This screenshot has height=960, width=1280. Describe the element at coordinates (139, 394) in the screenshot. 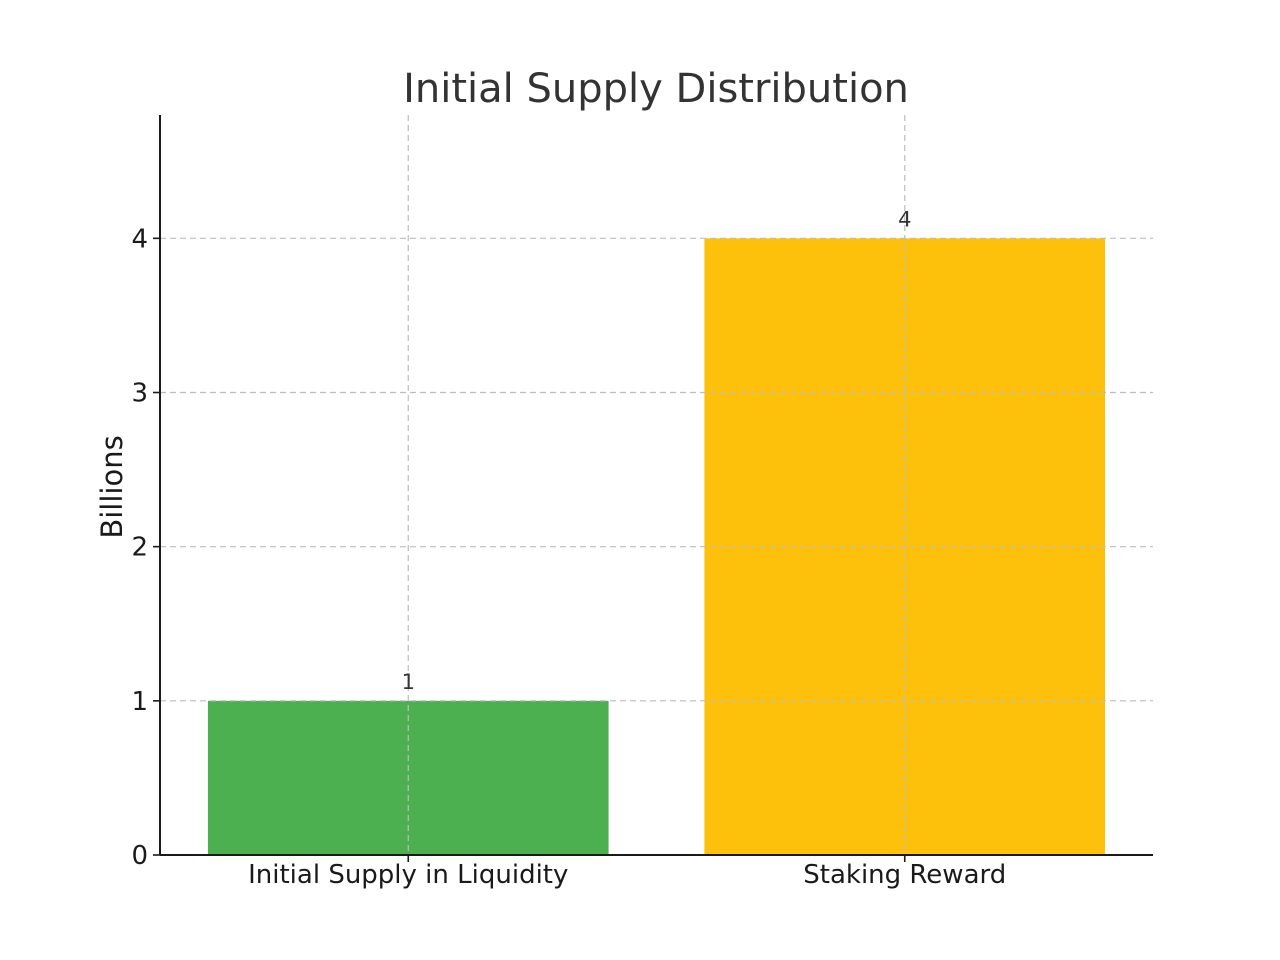

I see `y-tick-label: 3` at that location.